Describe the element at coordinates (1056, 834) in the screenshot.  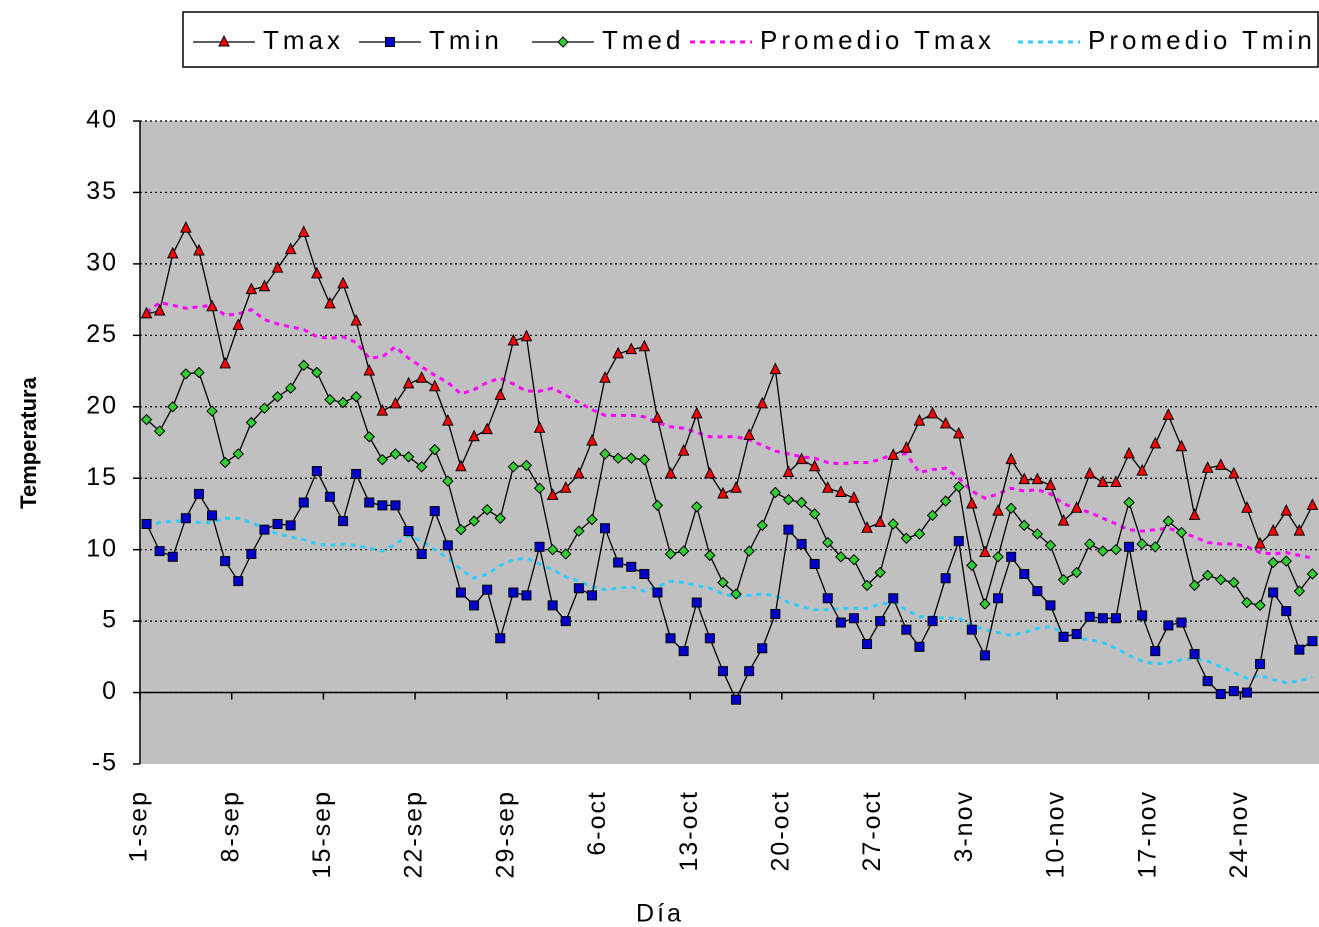
I see `x-tick-label: 10-nov` at that location.